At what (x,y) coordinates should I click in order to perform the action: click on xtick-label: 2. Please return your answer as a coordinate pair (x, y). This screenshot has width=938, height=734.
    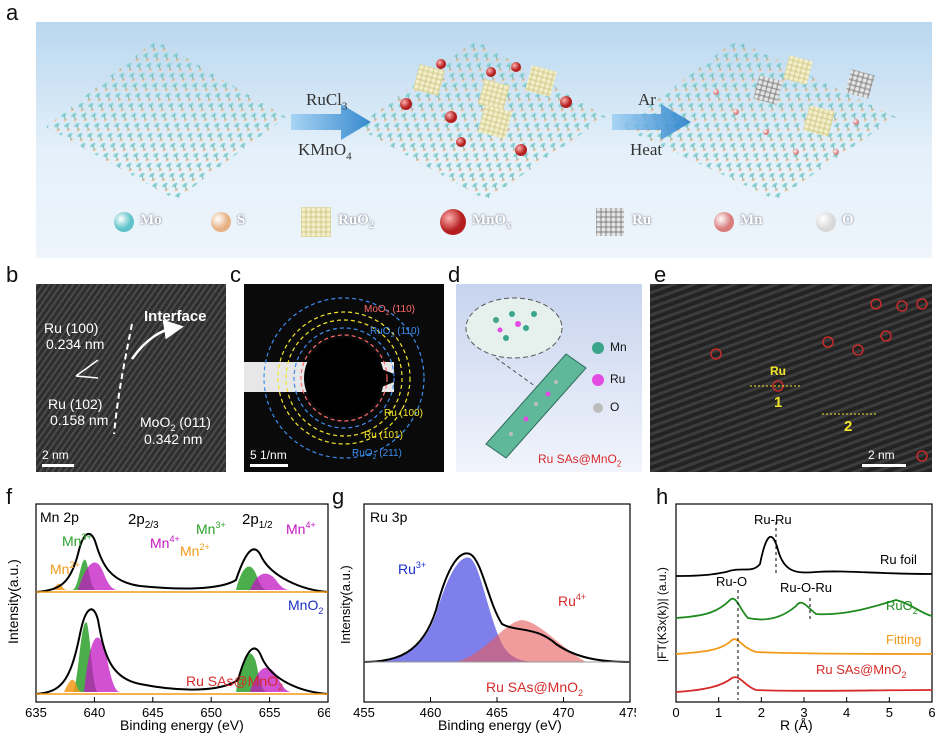
    Looking at the image, I should click on (761, 712).